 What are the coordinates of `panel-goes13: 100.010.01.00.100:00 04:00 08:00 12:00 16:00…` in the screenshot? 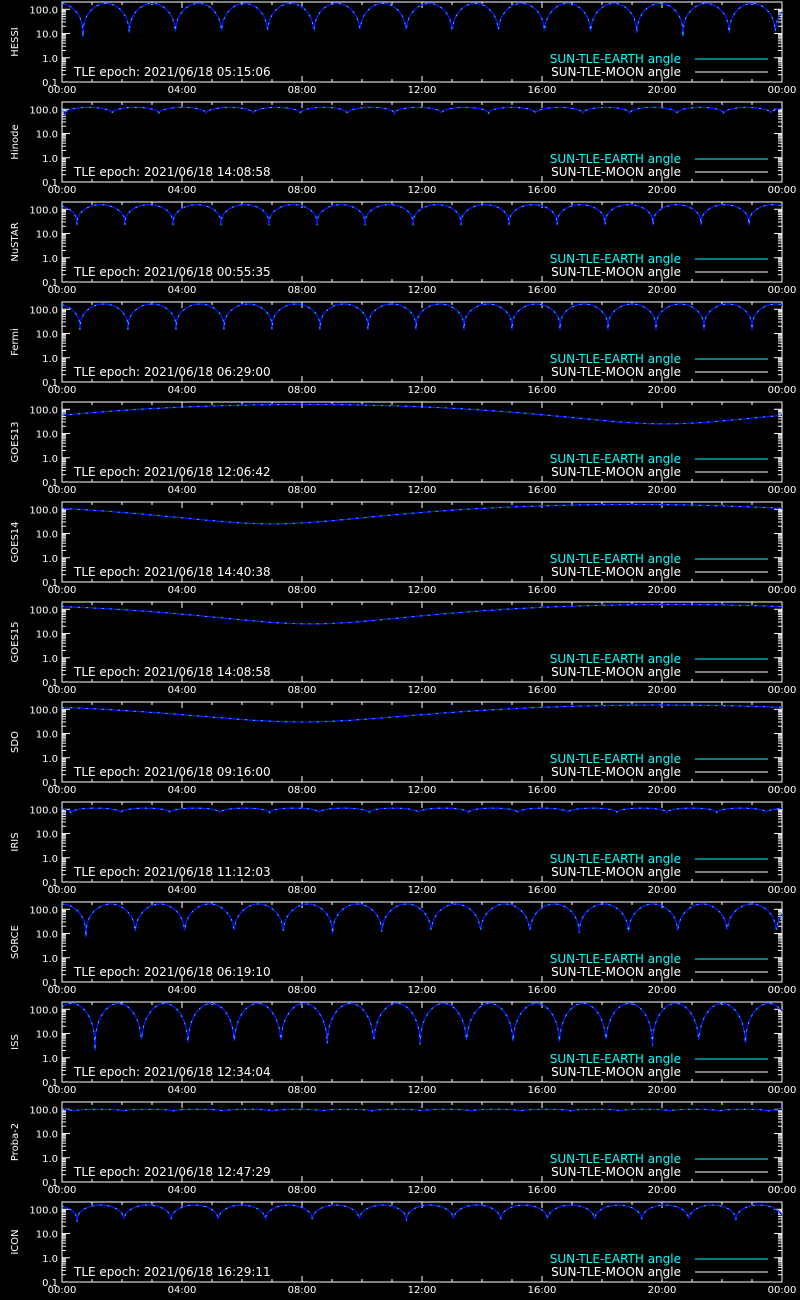 It's located at (403, 448).